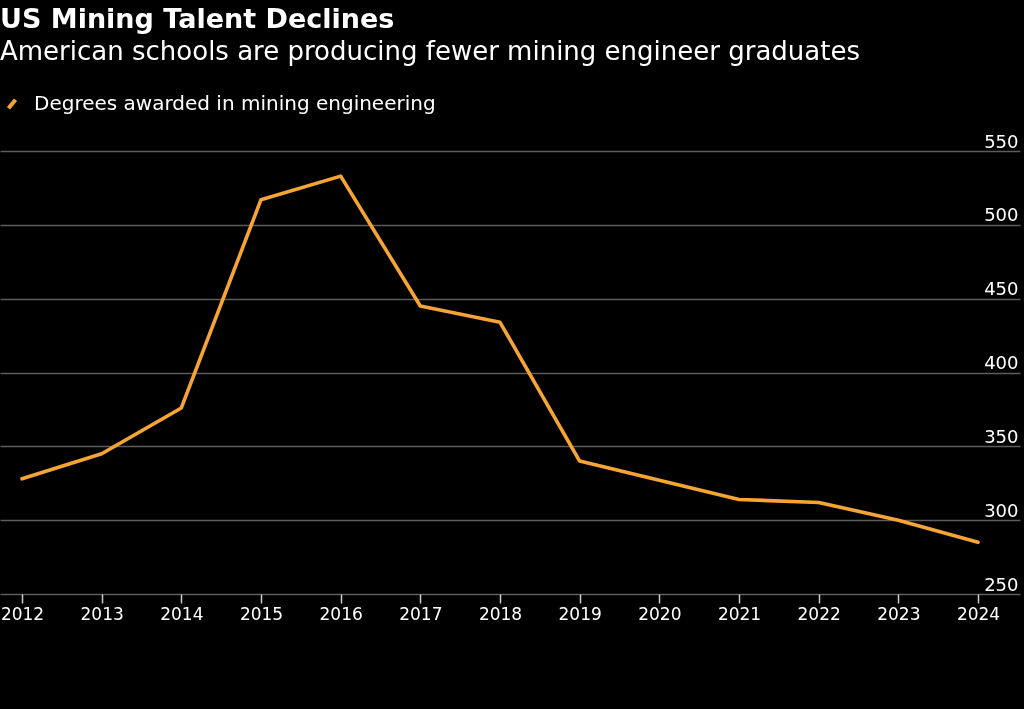  I want to click on x-tick-label: 2021, so click(739, 613).